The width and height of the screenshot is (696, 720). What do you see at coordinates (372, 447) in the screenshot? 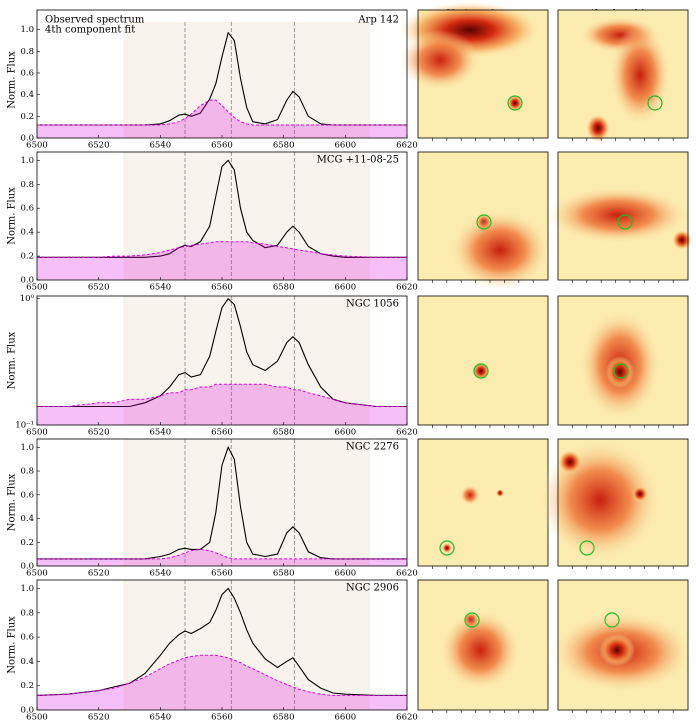
I see `chart-title: NGC 2276` at bounding box center [372, 447].